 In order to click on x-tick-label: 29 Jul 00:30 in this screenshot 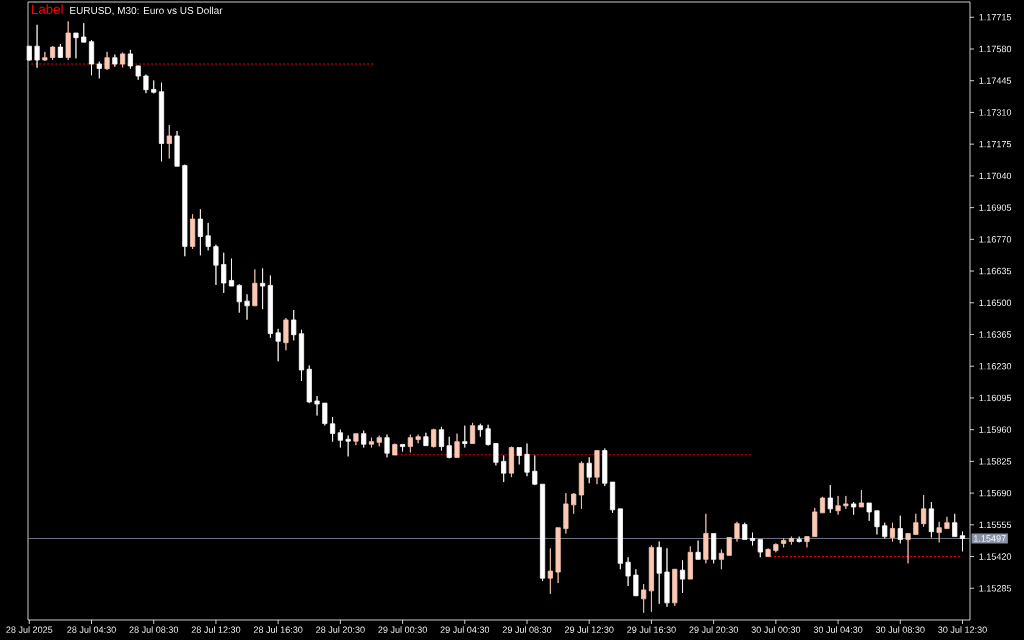, I will do `click(402, 629)`.